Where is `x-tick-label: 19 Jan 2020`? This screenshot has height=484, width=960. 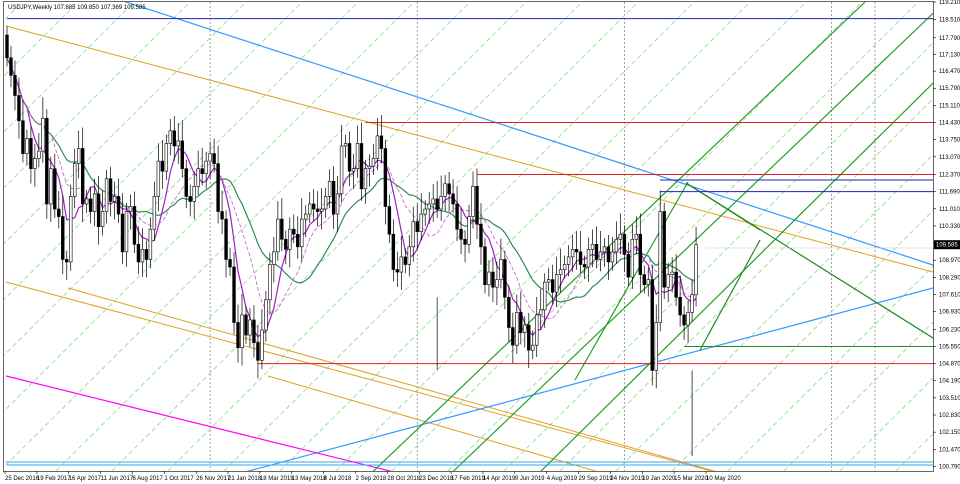 x-tick-label: 19 Jan 2020 is located at coordinates (659, 479).